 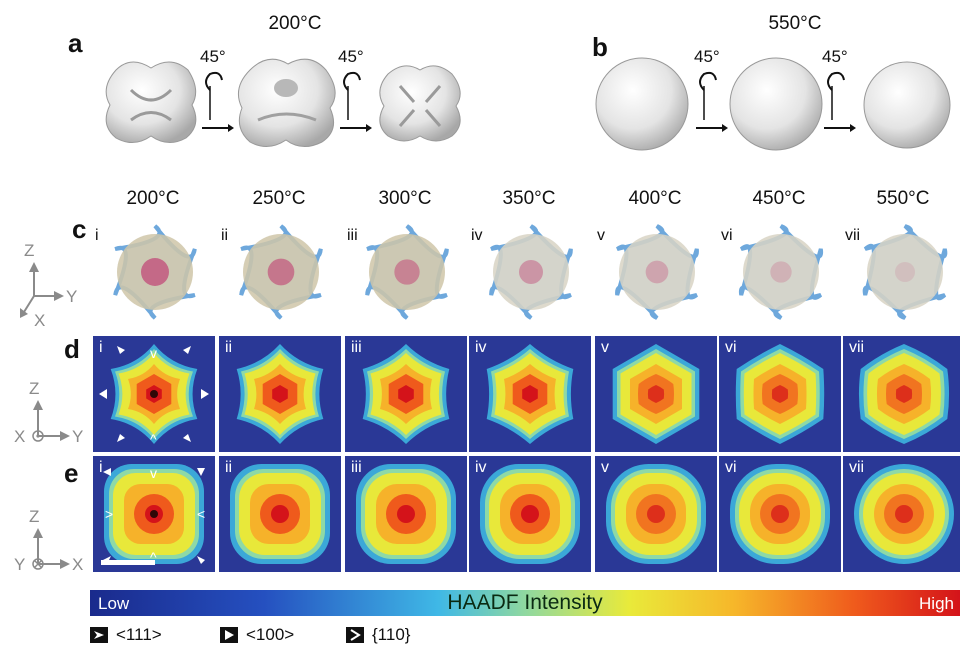 What do you see at coordinates (857, 347) in the screenshot?
I see `panel-d-numeral: vii` at bounding box center [857, 347].